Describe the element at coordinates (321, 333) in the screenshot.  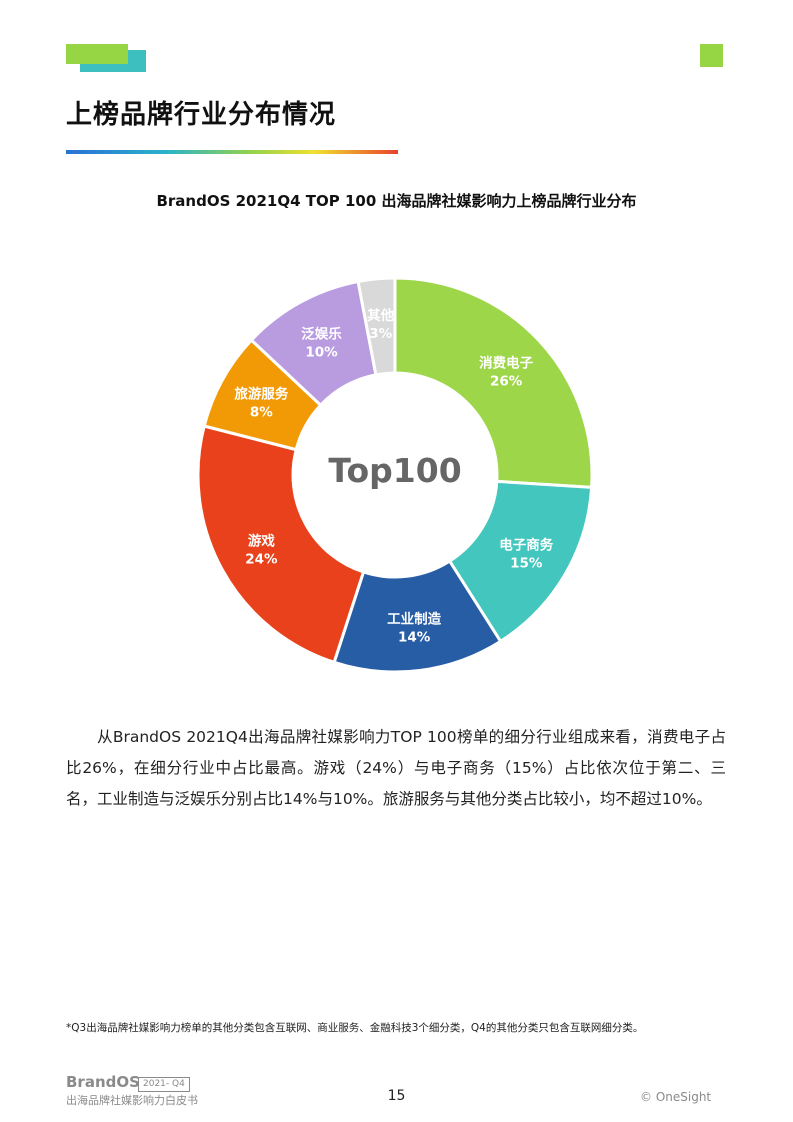
I see `slice-label-5: 泛娱乐` at that location.